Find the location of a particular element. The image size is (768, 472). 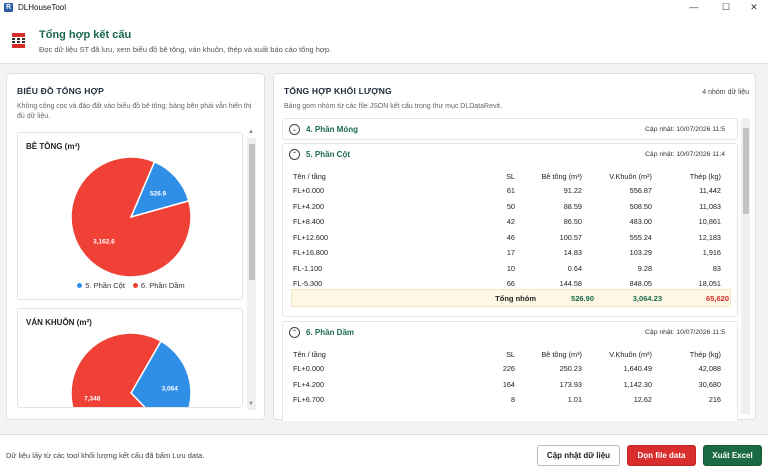

table-row: FL+0.000 226 250.23 1,640.49 42,088 is located at coordinates (507, 369).